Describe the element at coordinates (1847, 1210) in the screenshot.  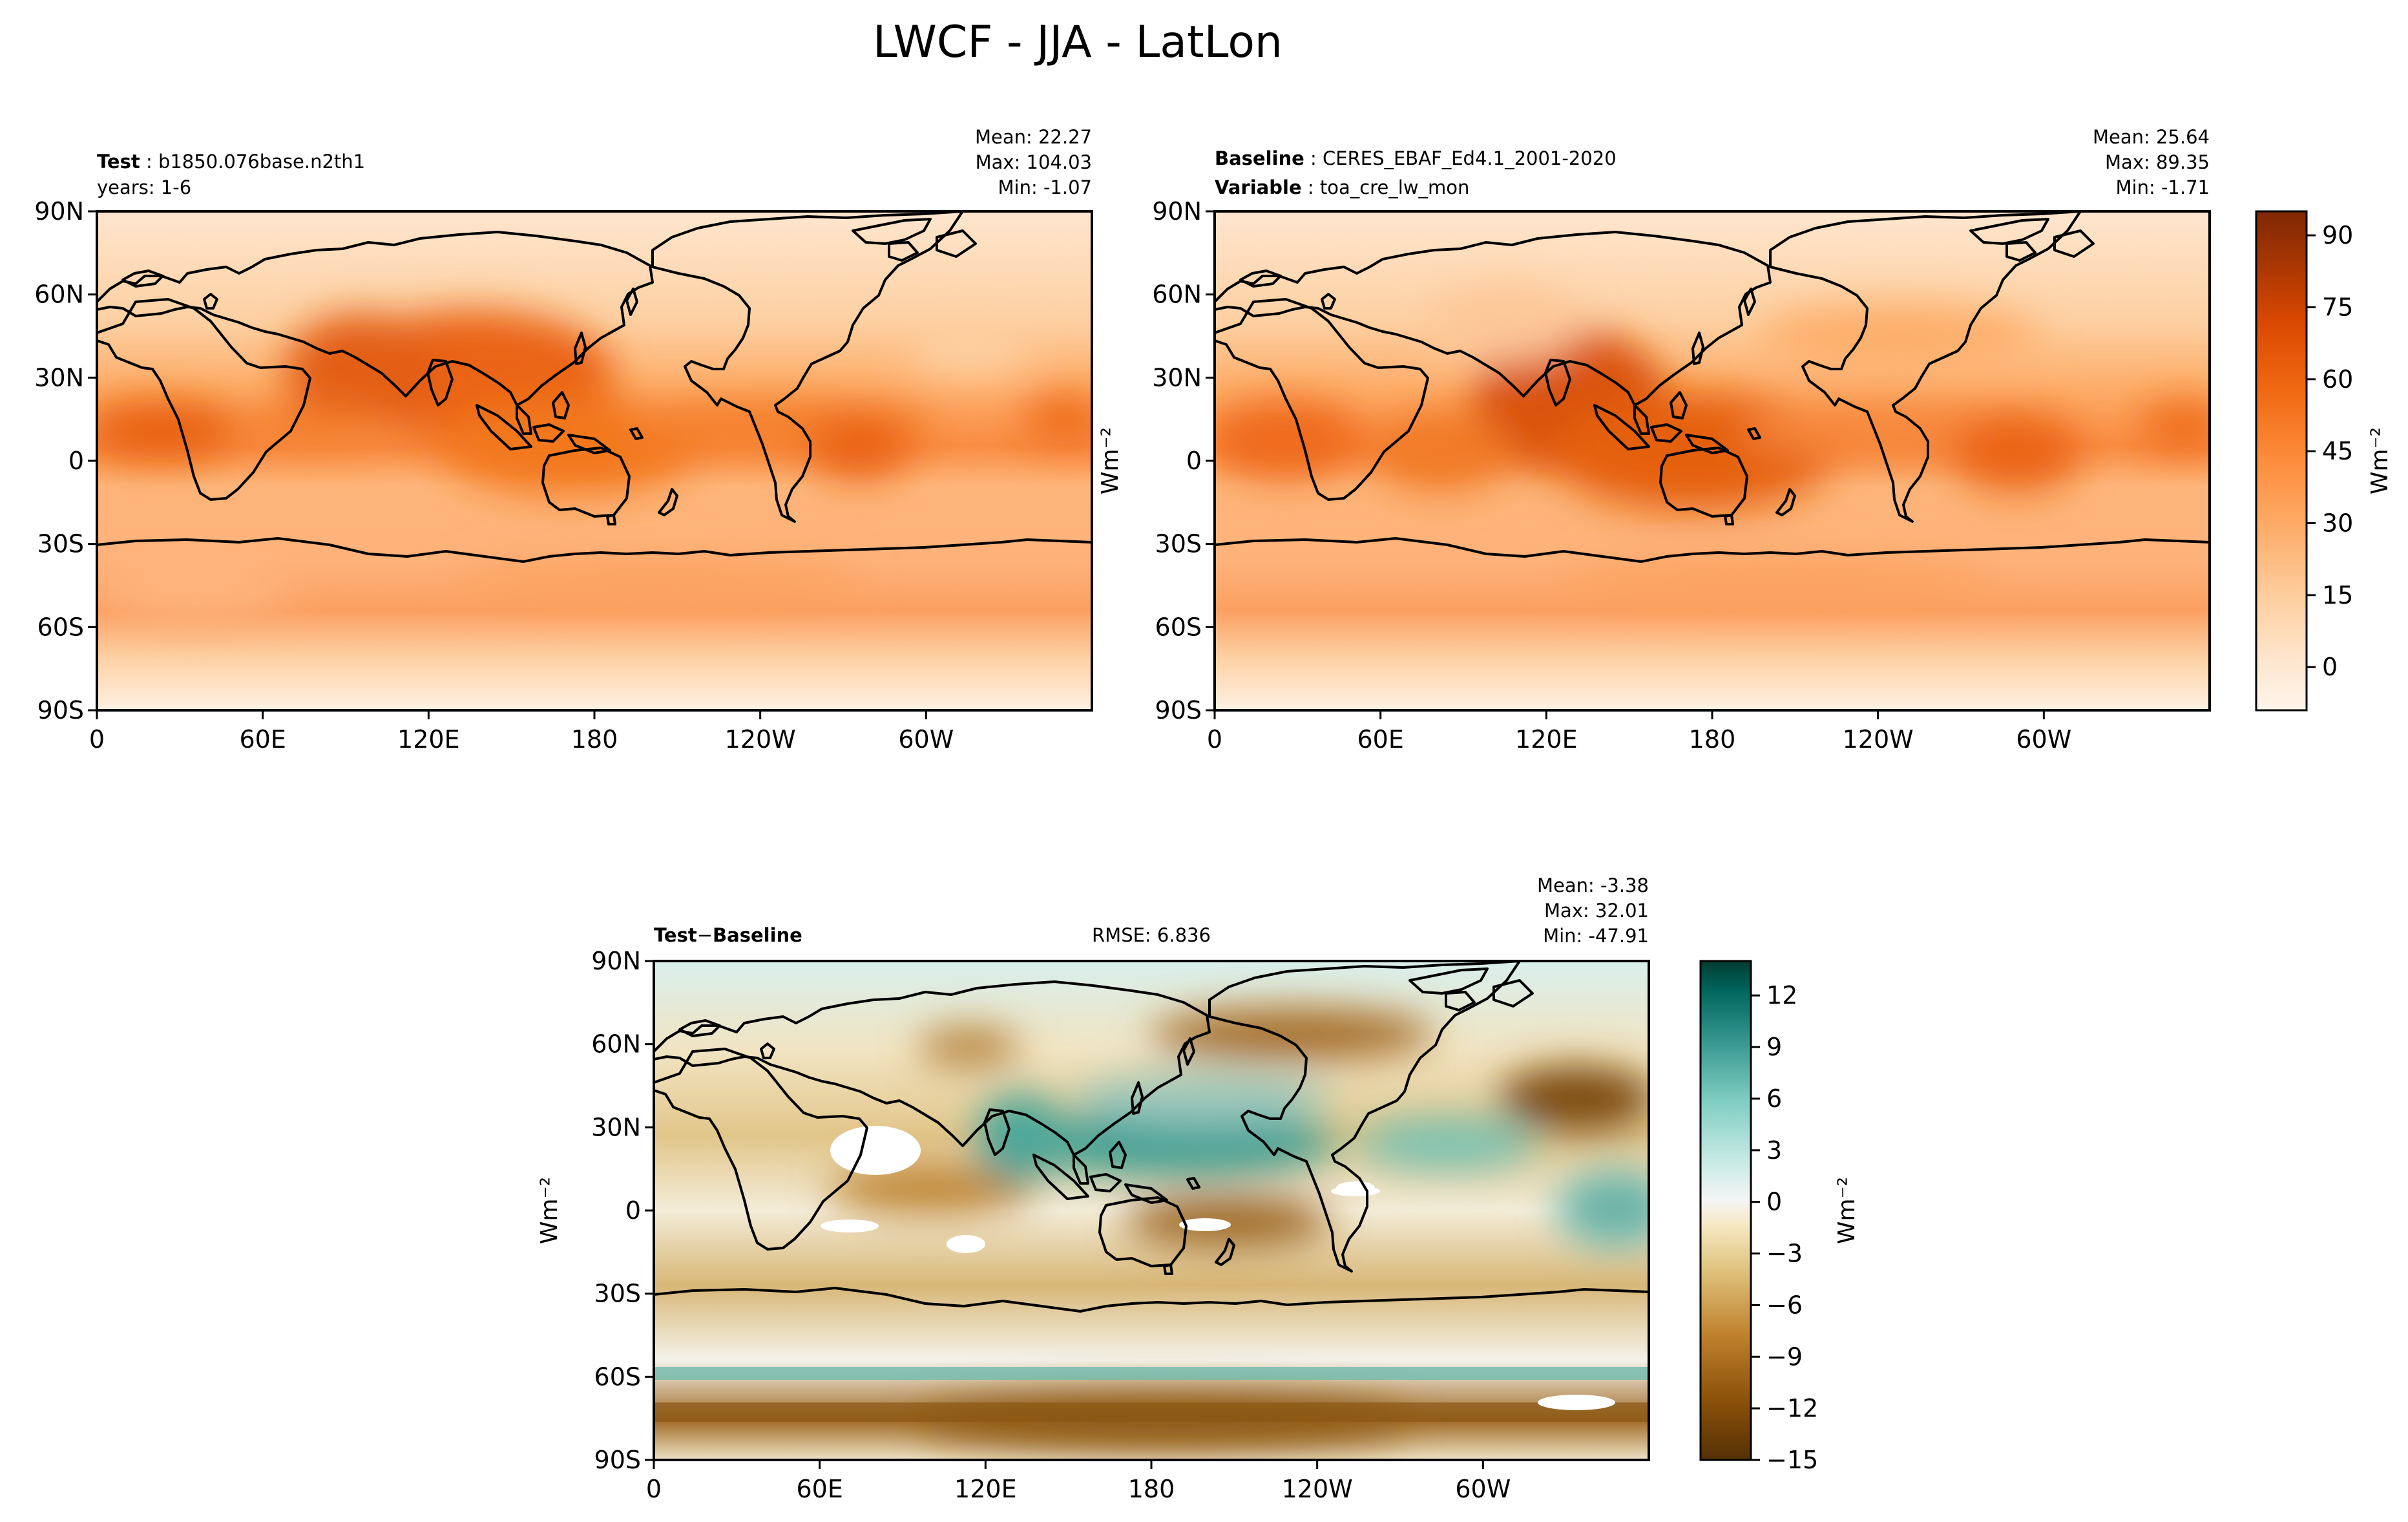
I see `colorbar-bottom-units: Wm⁻²` at that location.